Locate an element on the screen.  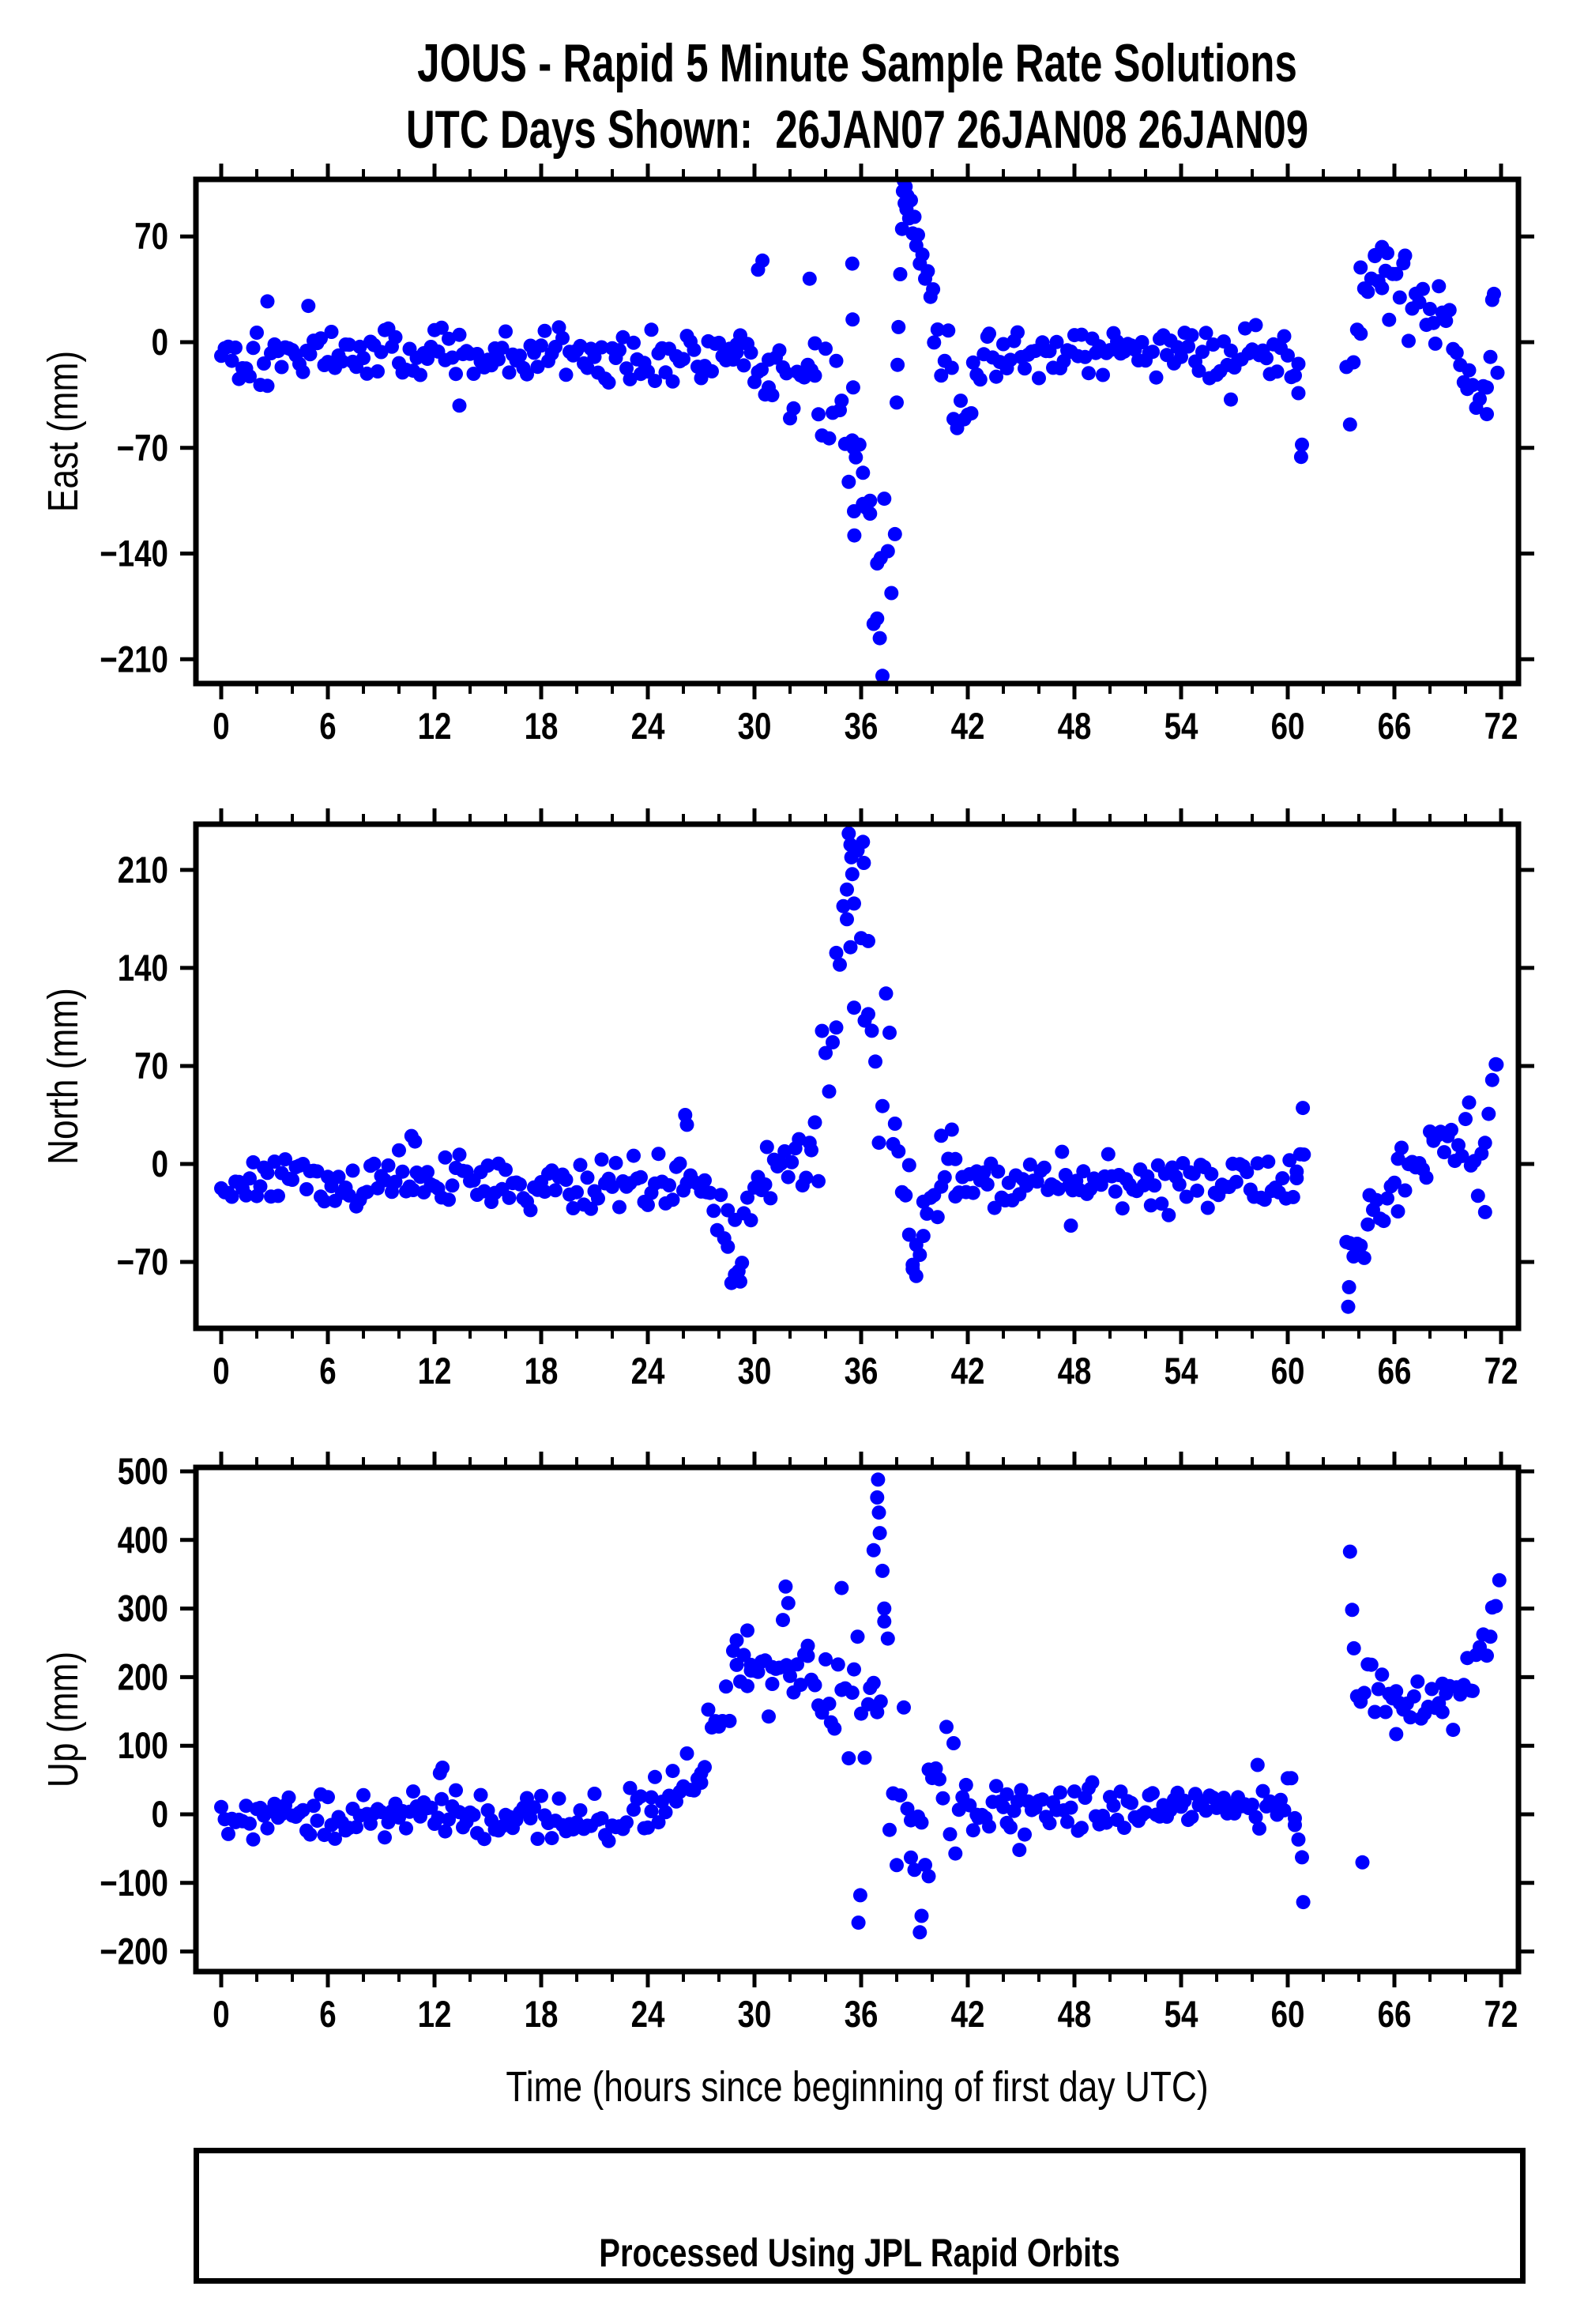
svg-text: −140 is located at coordinates (134, 553).